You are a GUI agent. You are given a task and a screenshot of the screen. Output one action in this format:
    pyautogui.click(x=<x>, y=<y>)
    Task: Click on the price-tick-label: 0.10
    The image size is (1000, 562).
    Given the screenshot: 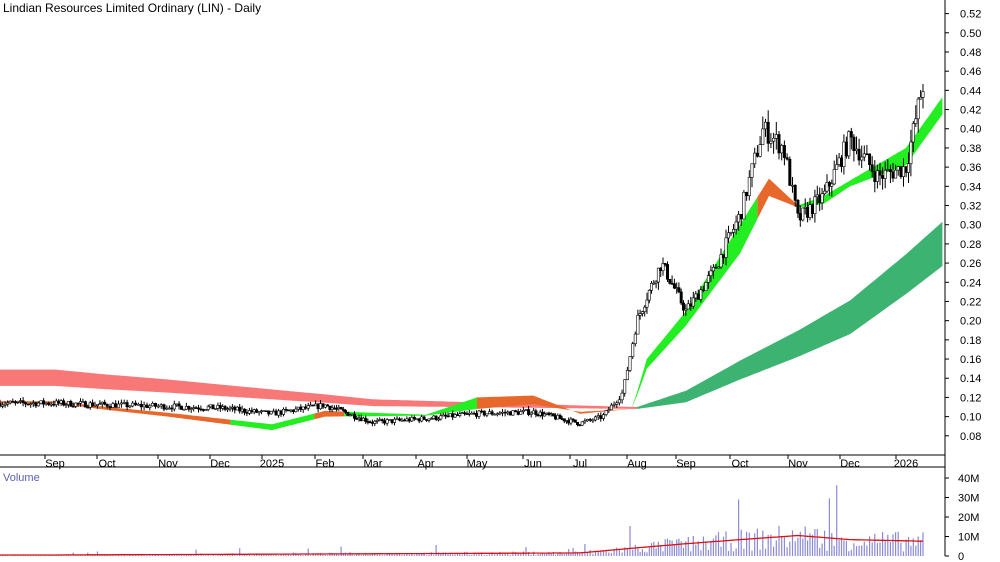 What is the action you would take?
    pyautogui.click(x=970, y=418)
    